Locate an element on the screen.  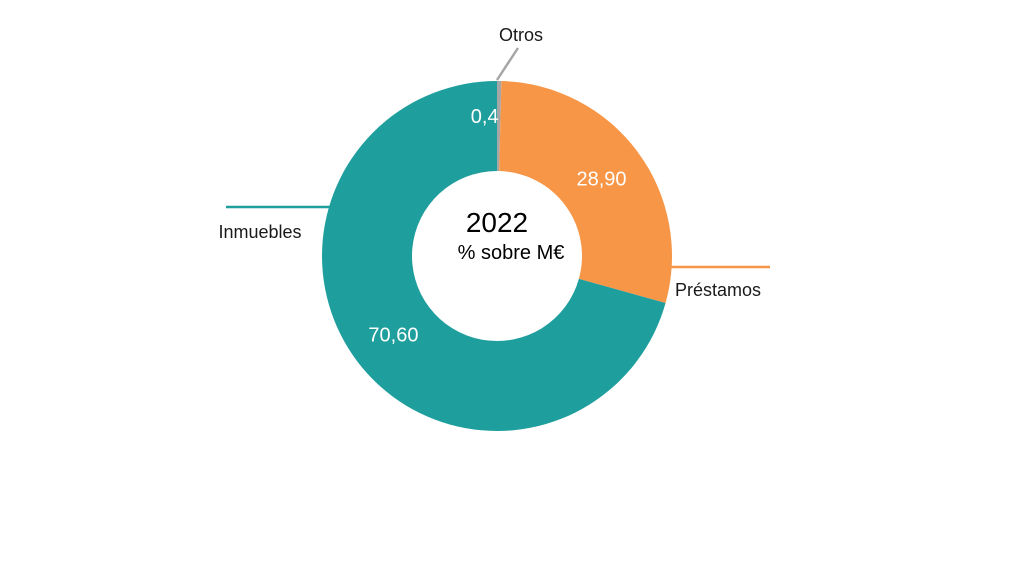
category-label: Inmuebles is located at coordinates (259, 232).